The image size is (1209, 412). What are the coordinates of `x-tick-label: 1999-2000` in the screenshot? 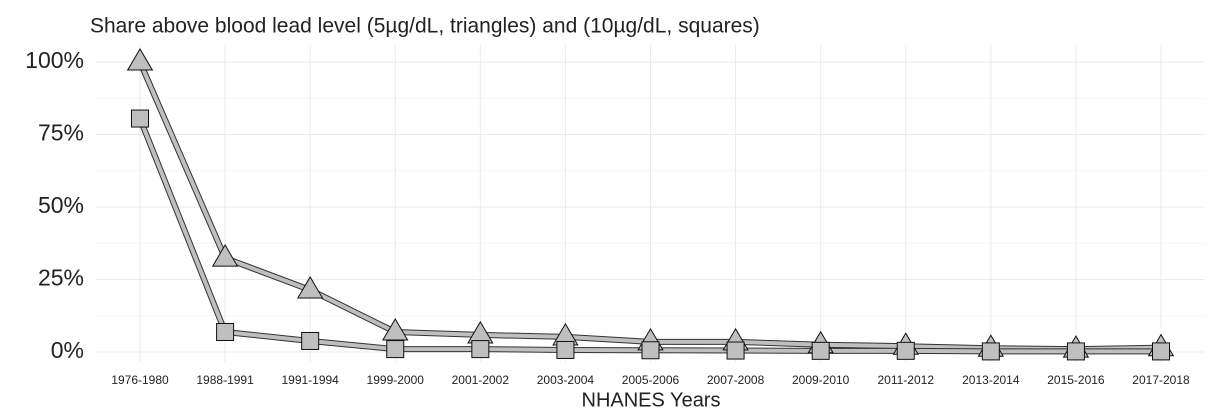 It's located at (396, 380).